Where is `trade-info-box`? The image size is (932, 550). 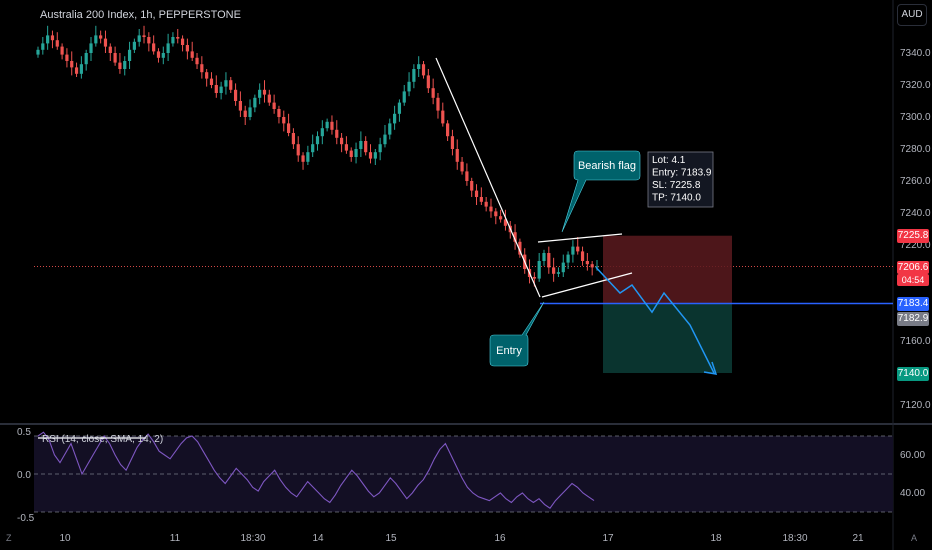
trade-info-box is located at coordinates (680, 179).